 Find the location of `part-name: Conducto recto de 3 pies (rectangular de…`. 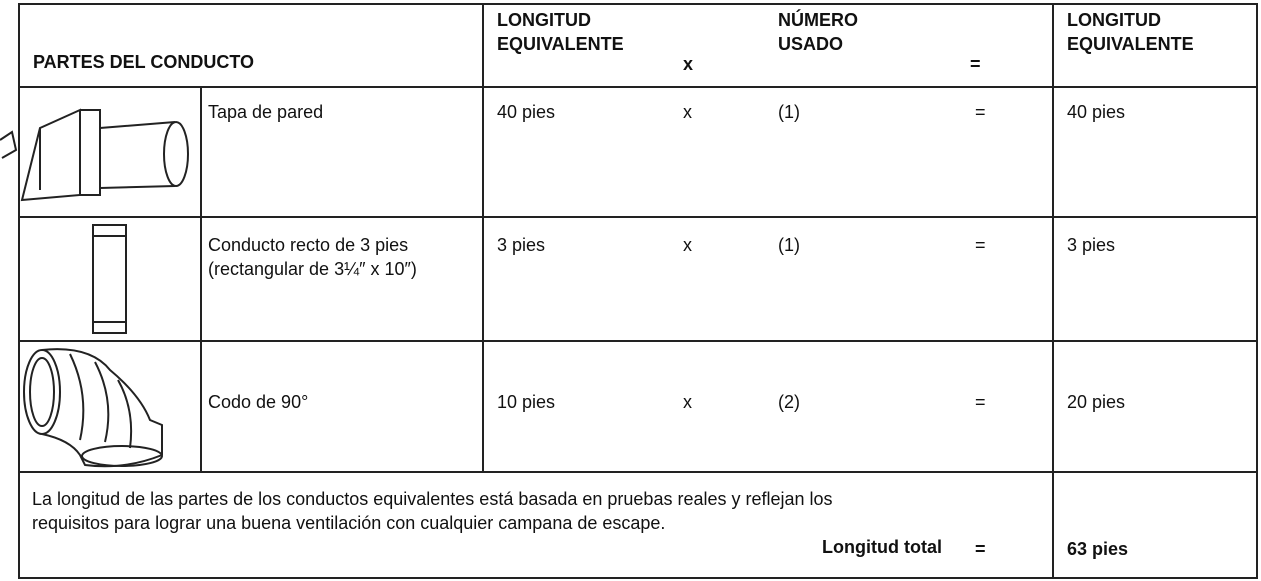

part-name: Conducto recto de 3 pies (rectangular de… is located at coordinates (312, 257).